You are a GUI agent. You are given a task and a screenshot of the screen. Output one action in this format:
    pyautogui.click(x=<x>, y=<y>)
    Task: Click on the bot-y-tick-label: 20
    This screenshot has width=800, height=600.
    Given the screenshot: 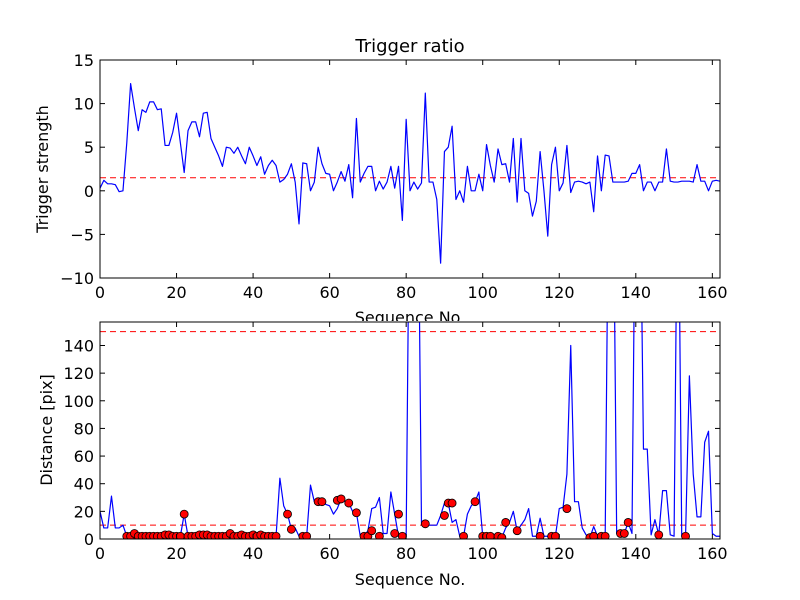 What is the action you would take?
    pyautogui.click(x=84, y=511)
    